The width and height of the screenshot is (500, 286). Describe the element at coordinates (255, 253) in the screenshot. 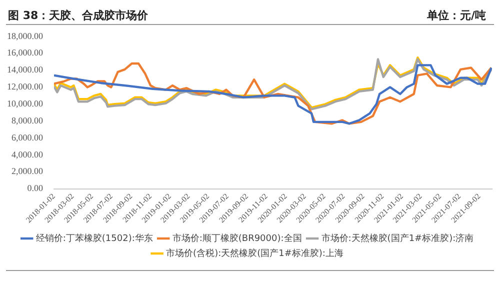

I see `legend-label: 市场价(含税):天然橡胶(国产1#标准胶):上海` at that location.